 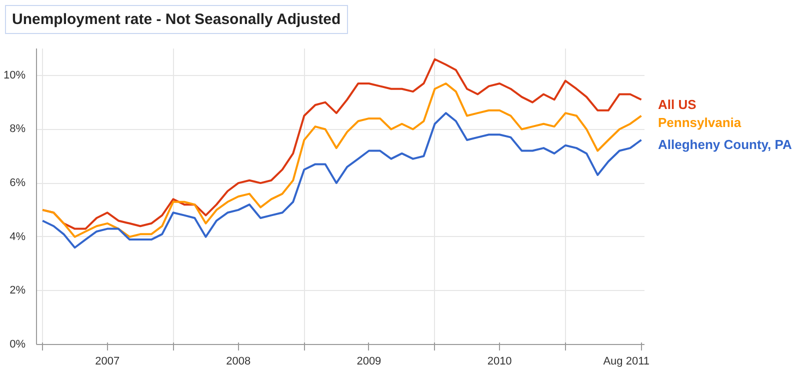 What do you see at coordinates (14, 75) in the screenshot?
I see `y-tick-label: 10%` at bounding box center [14, 75].